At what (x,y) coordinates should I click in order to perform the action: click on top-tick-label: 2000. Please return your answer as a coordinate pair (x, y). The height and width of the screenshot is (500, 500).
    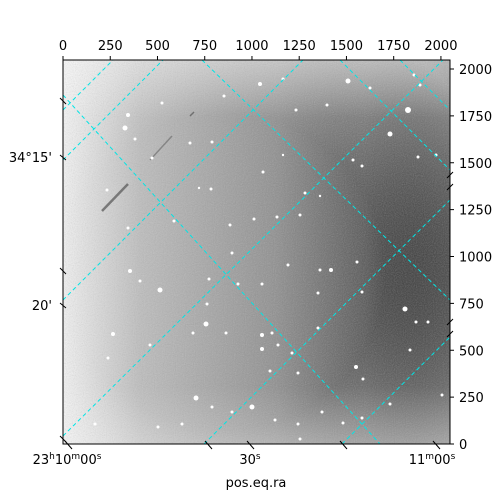
    Looking at the image, I should click on (440, 46).